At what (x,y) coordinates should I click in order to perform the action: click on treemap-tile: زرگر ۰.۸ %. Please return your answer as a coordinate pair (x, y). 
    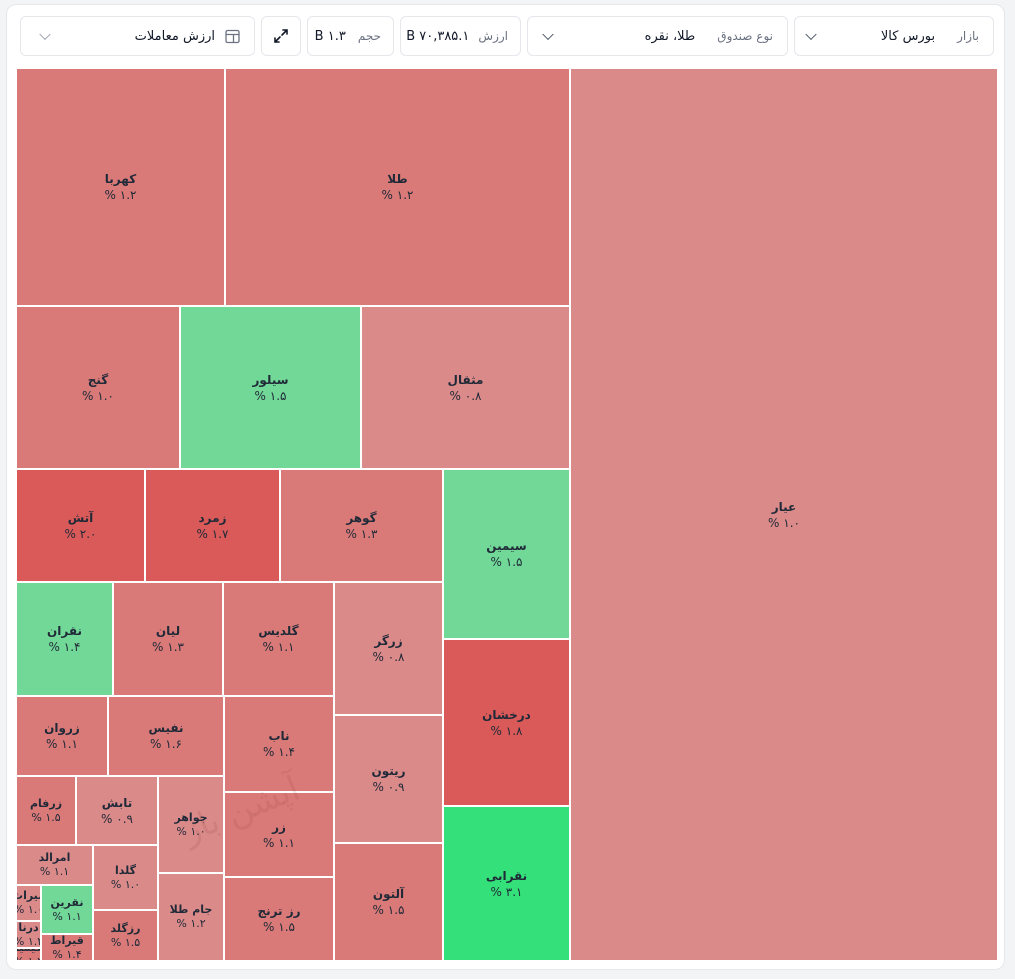
    Looking at the image, I should click on (388, 648).